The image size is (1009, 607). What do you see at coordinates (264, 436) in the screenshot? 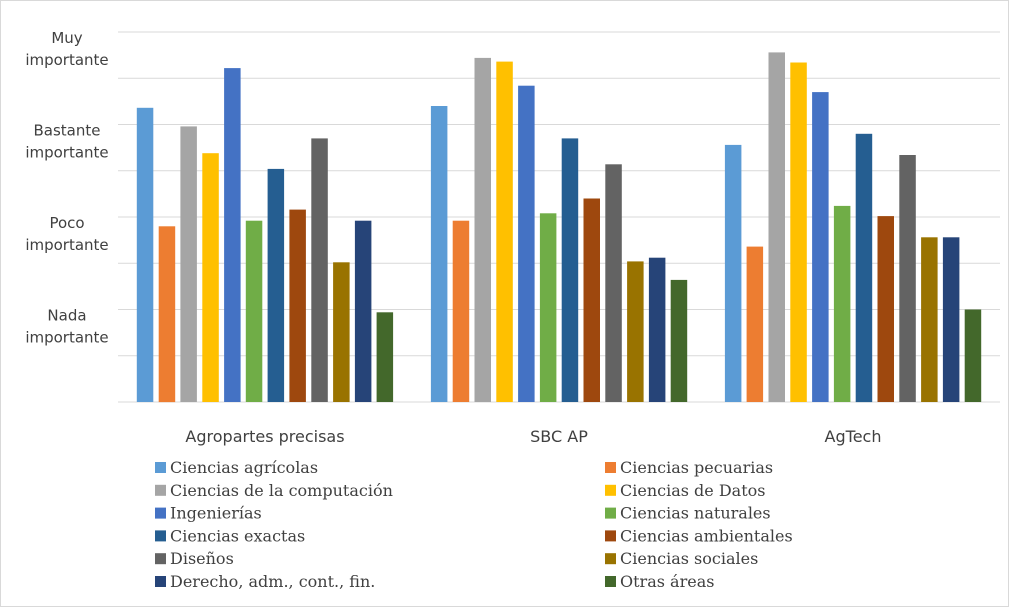
I see `category-label: Agropartes precisas` at bounding box center [264, 436].